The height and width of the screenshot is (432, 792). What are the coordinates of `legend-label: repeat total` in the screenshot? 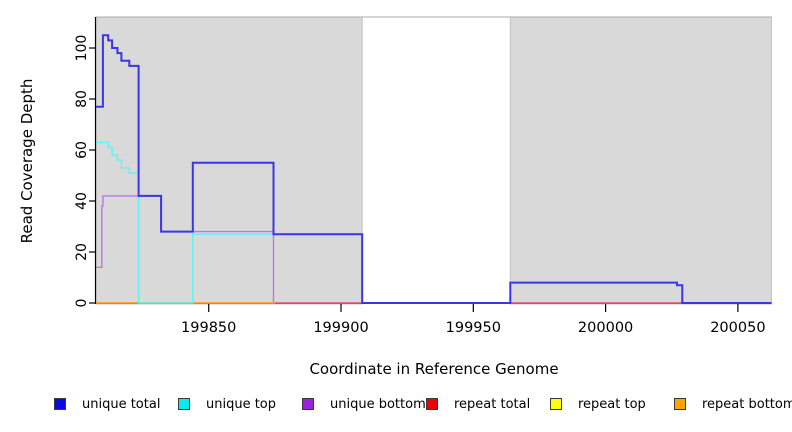 It's located at (492, 404).